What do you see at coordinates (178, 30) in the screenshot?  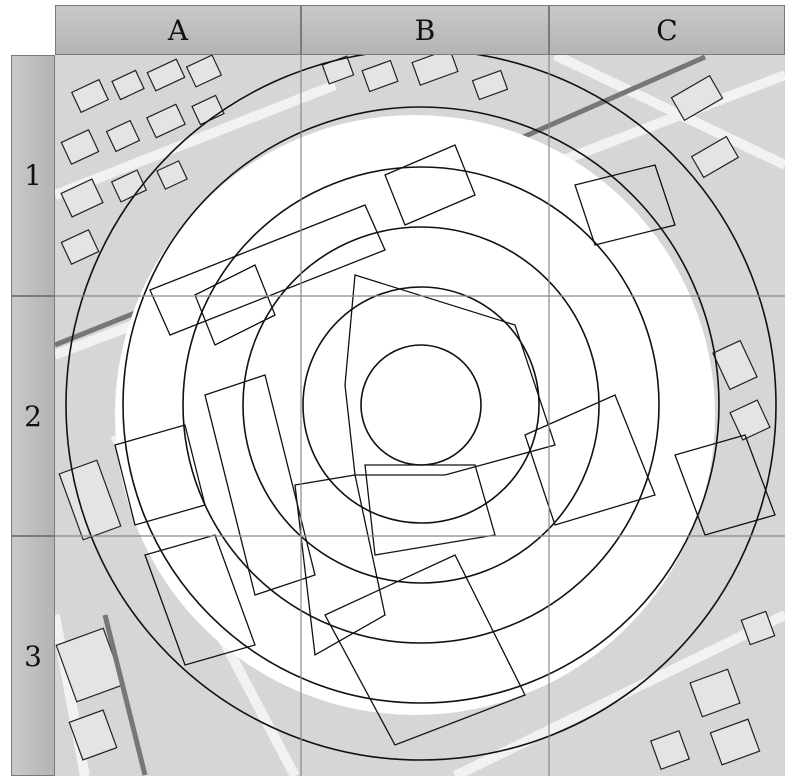 I see `column-header-a: A` at bounding box center [178, 30].